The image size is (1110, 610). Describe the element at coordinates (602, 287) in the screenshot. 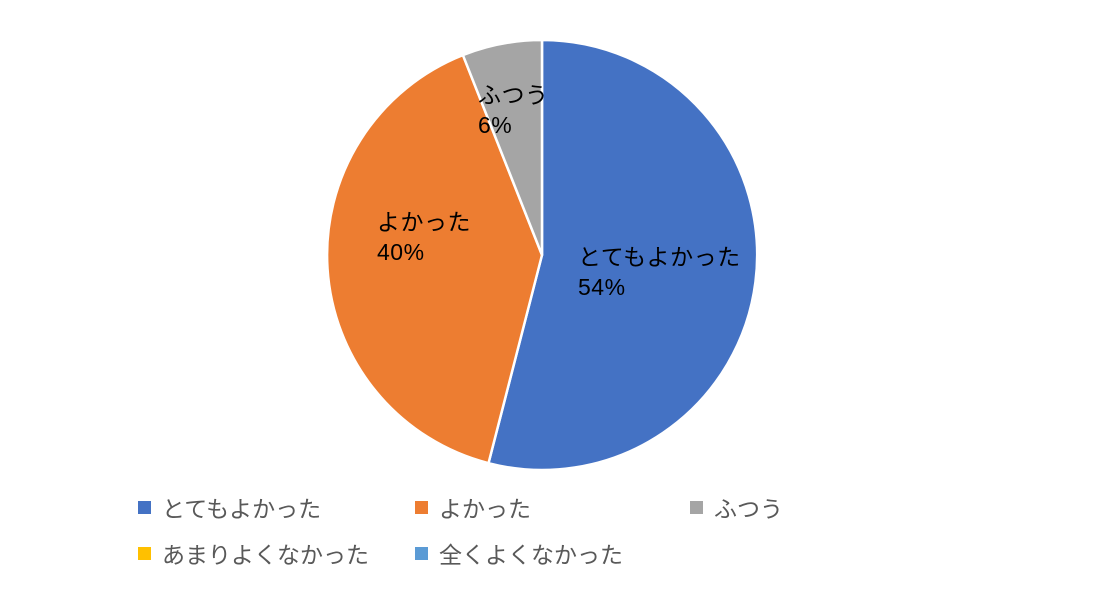

I see `data-label-percent: 54%` at that location.